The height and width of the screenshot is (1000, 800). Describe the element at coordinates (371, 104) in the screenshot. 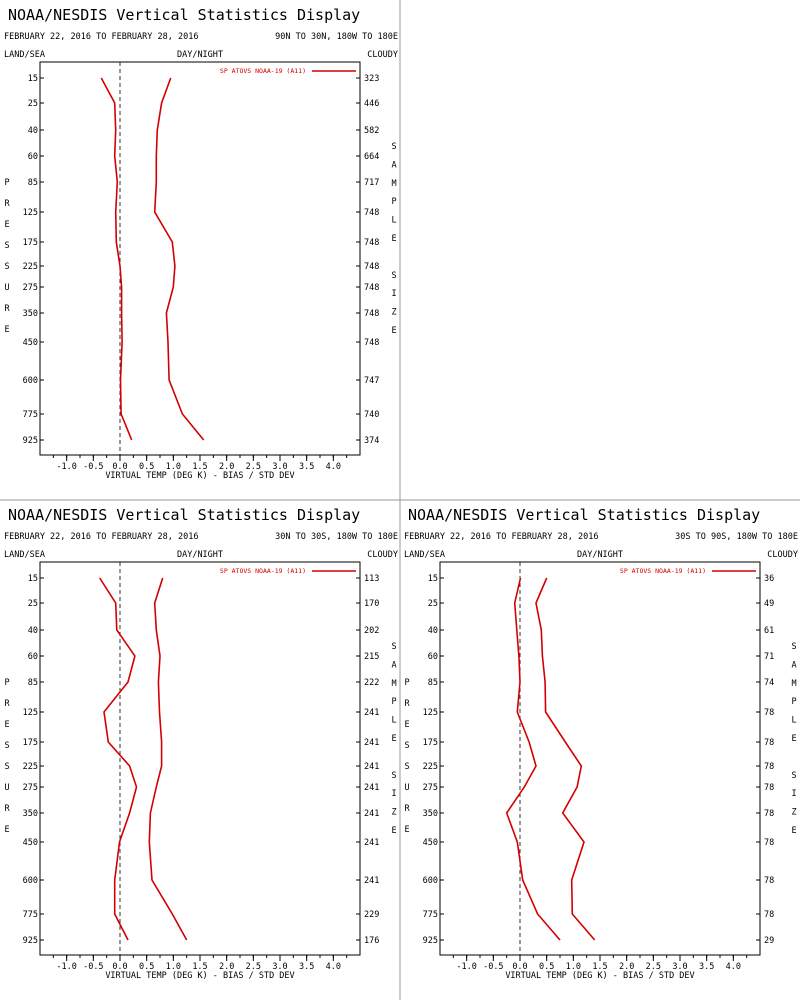

I see `sample-size-label: 446` at that location.